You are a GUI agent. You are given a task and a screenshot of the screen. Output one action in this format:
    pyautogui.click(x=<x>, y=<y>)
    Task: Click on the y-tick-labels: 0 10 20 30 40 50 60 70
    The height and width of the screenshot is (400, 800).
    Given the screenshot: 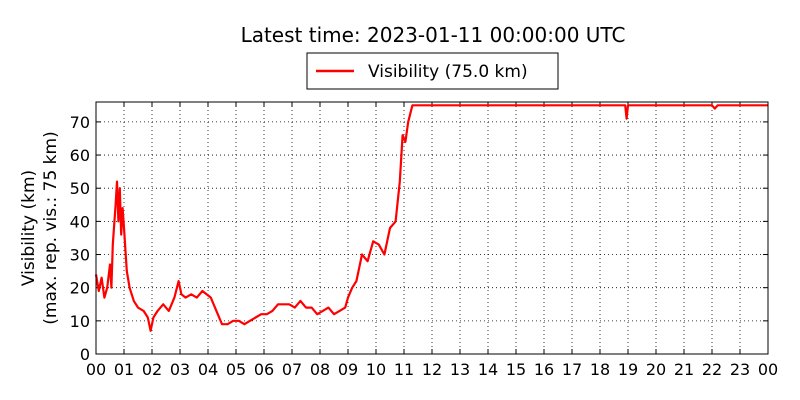 What is the action you would take?
    pyautogui.click(x=80, y=238)
    